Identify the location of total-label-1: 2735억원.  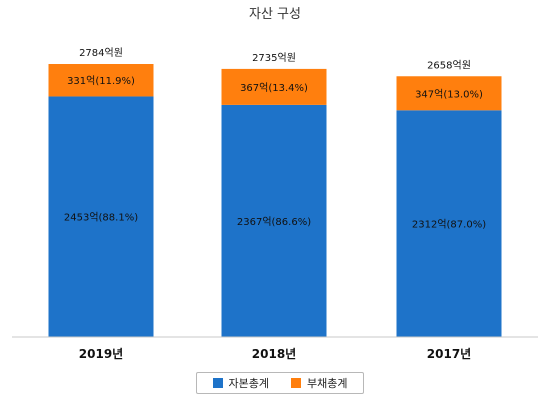
(274, 58).